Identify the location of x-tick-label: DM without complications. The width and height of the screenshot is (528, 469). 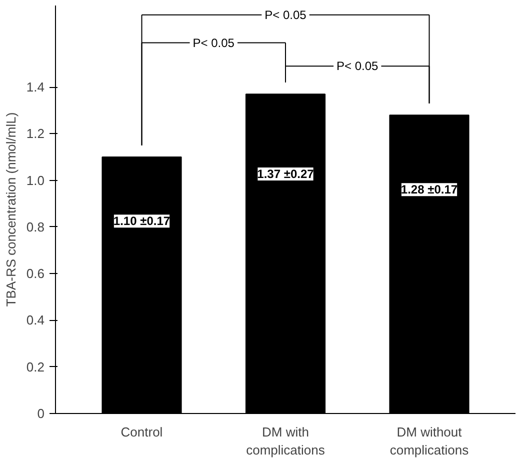
(430, 441).